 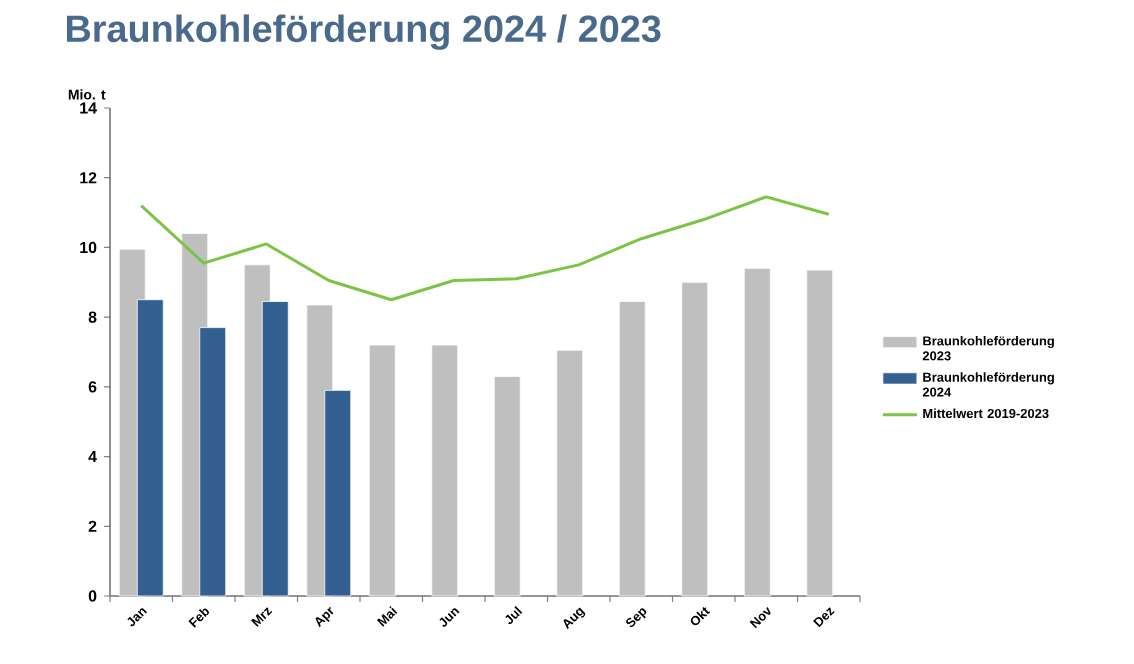 What do you see at coordinates (363, 32) in the screenshot?
I see `chart-title: Braunkohleförderung 2024 / 2023` at bounding box center [363, 32].